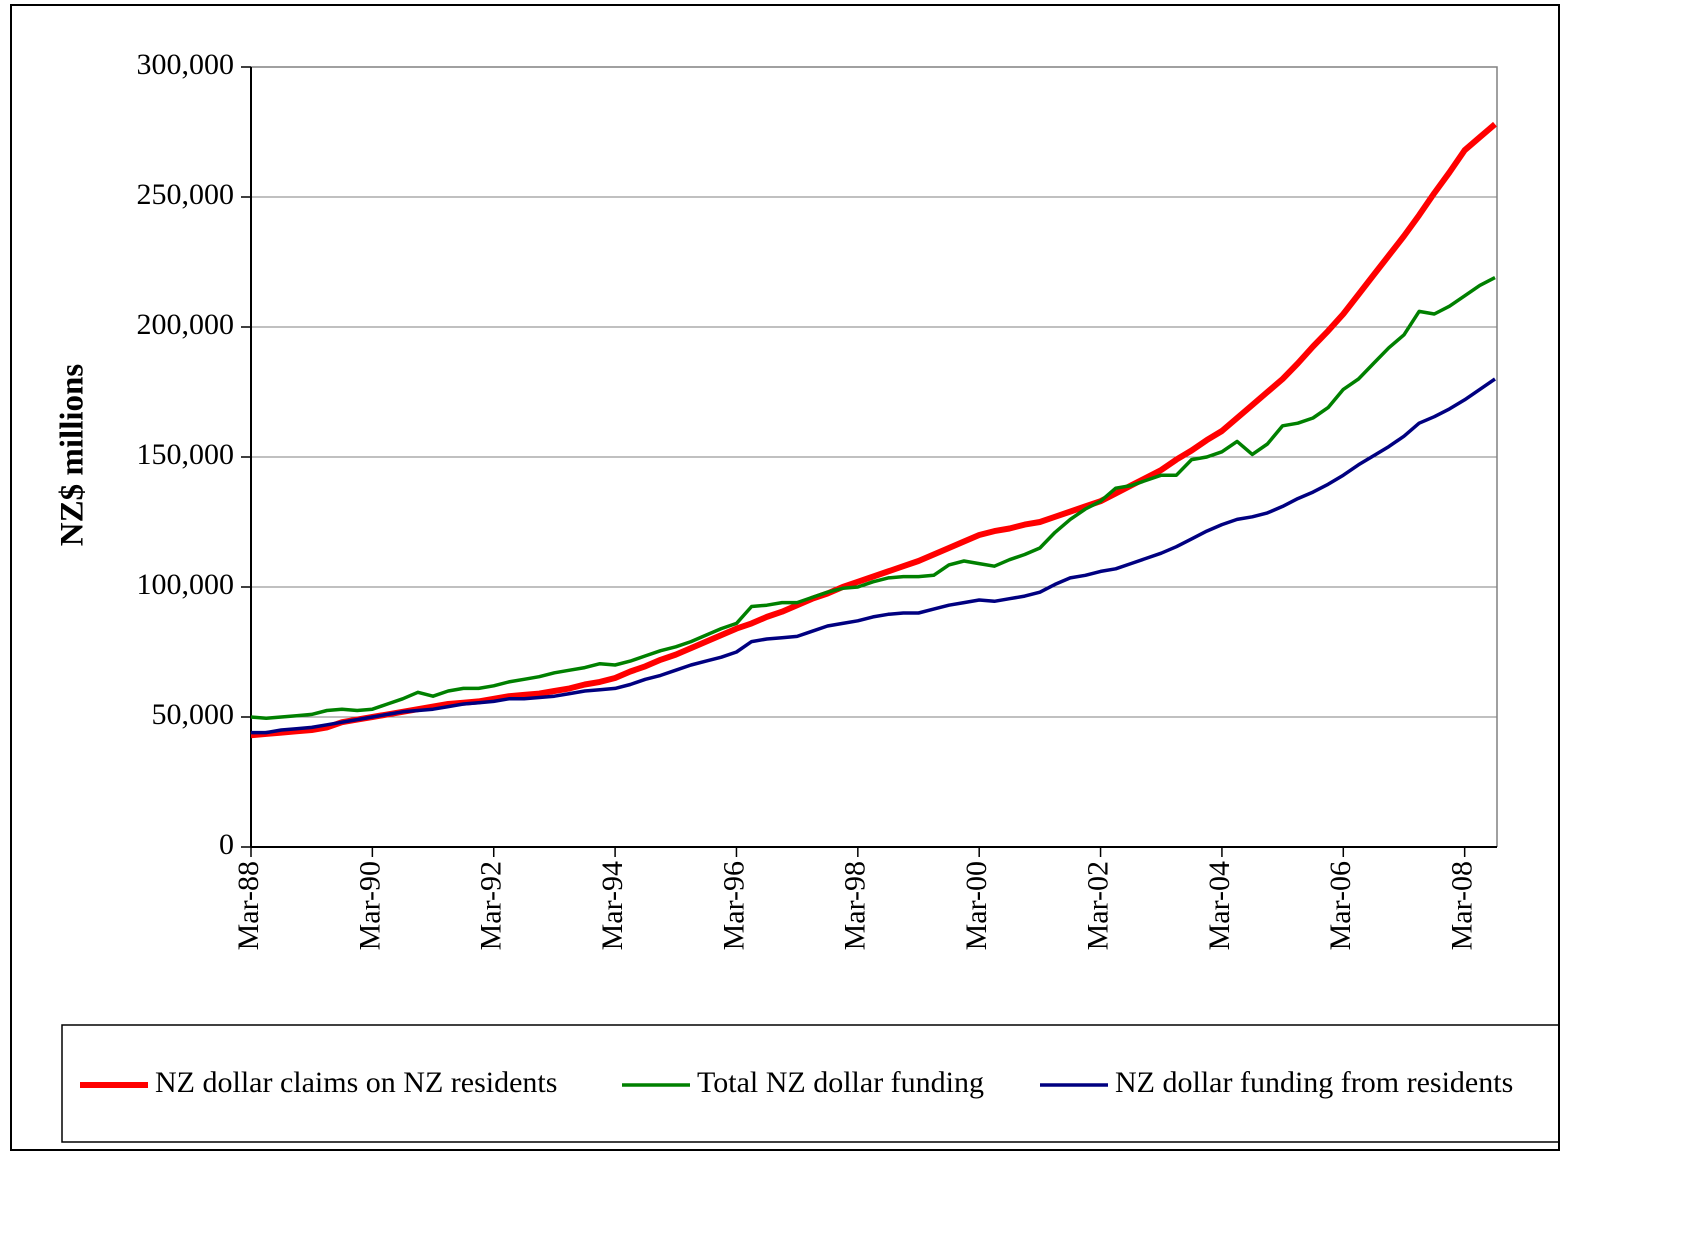 This screenshot has width=1683, height=1234. What do you see at coordinates (491, 905) in the screenshot?
I see `x-tick-label: Mar-92` at bounding box center [491, 905].